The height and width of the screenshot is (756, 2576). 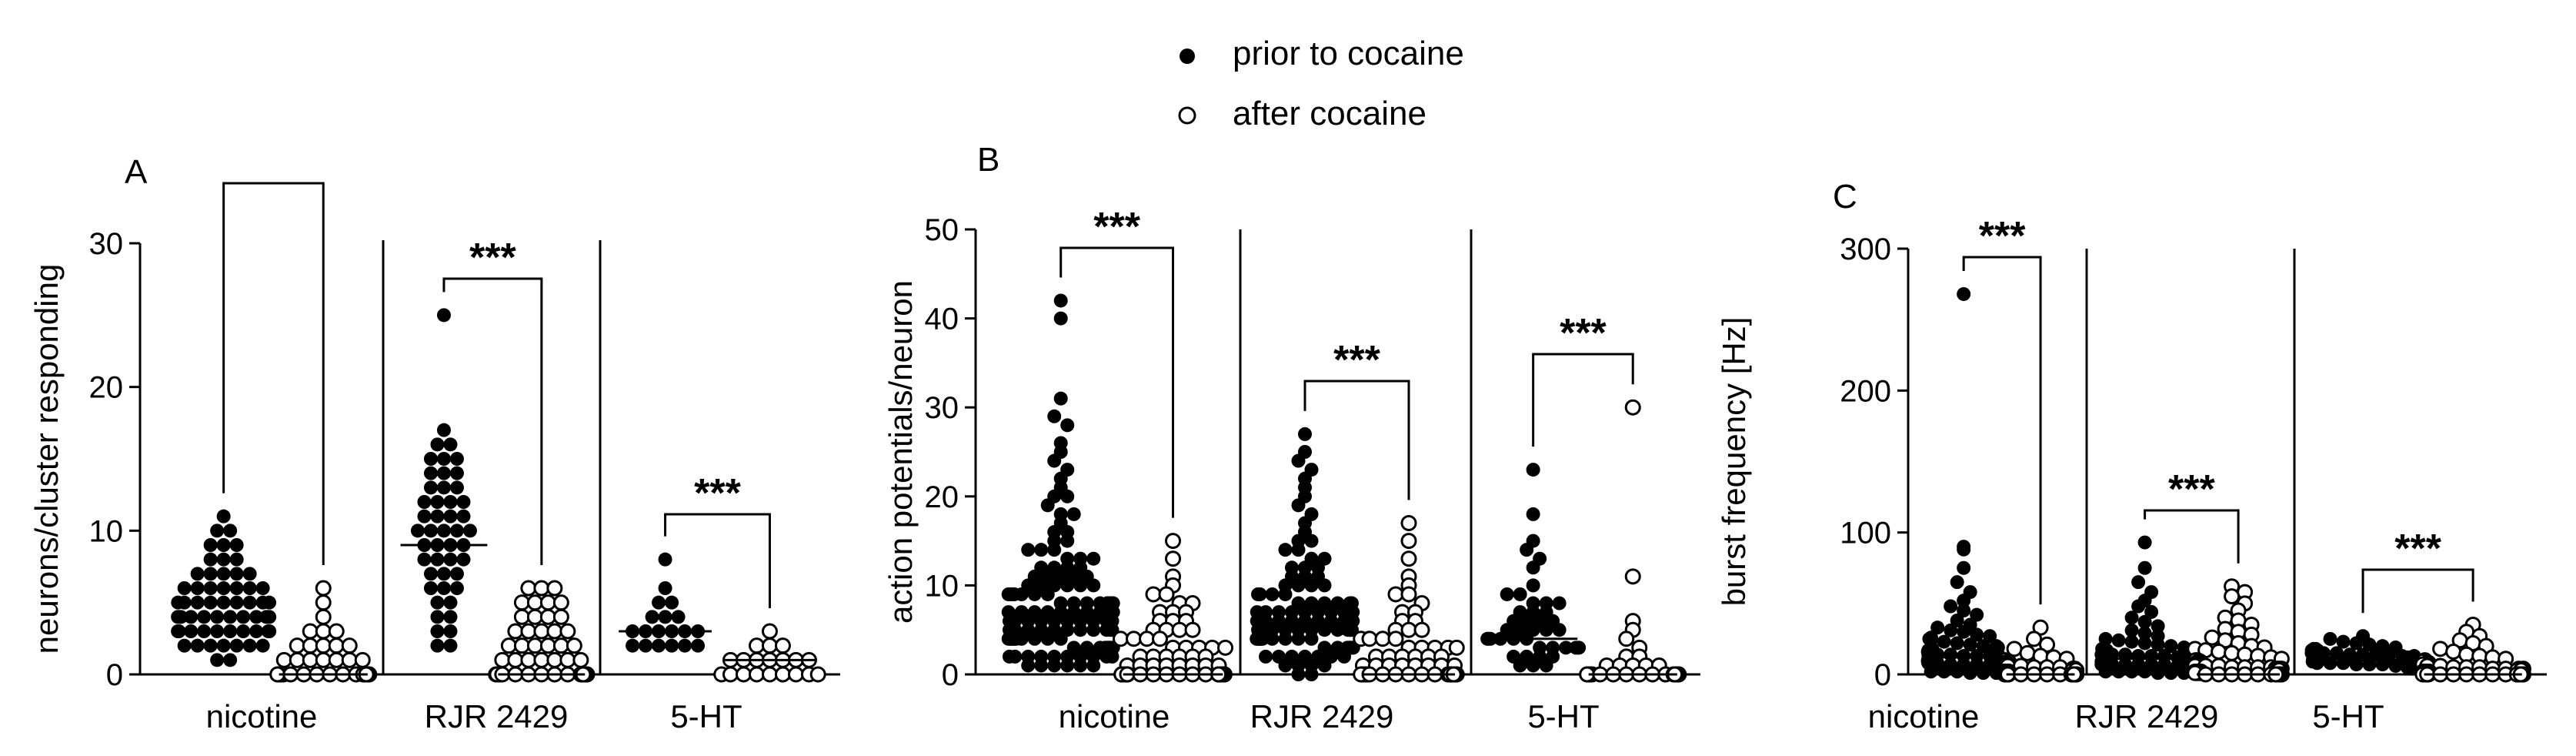 What do you see at coordinates (106, 531) in the screenshot?
I see `y-tick-label: 10` at bounding box center [106, 531].